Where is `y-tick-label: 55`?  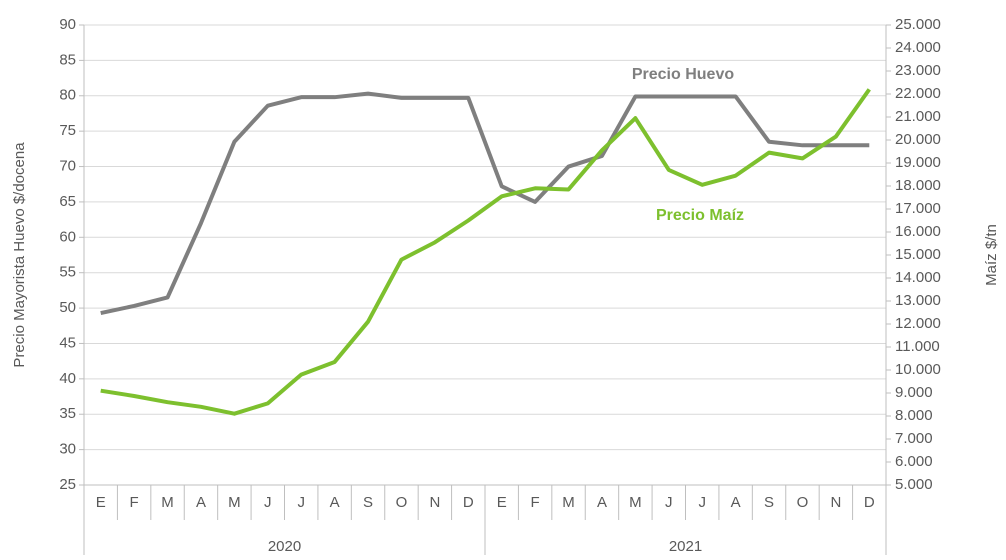
y-tick-label: 55 is located at coordinates (67, 272).